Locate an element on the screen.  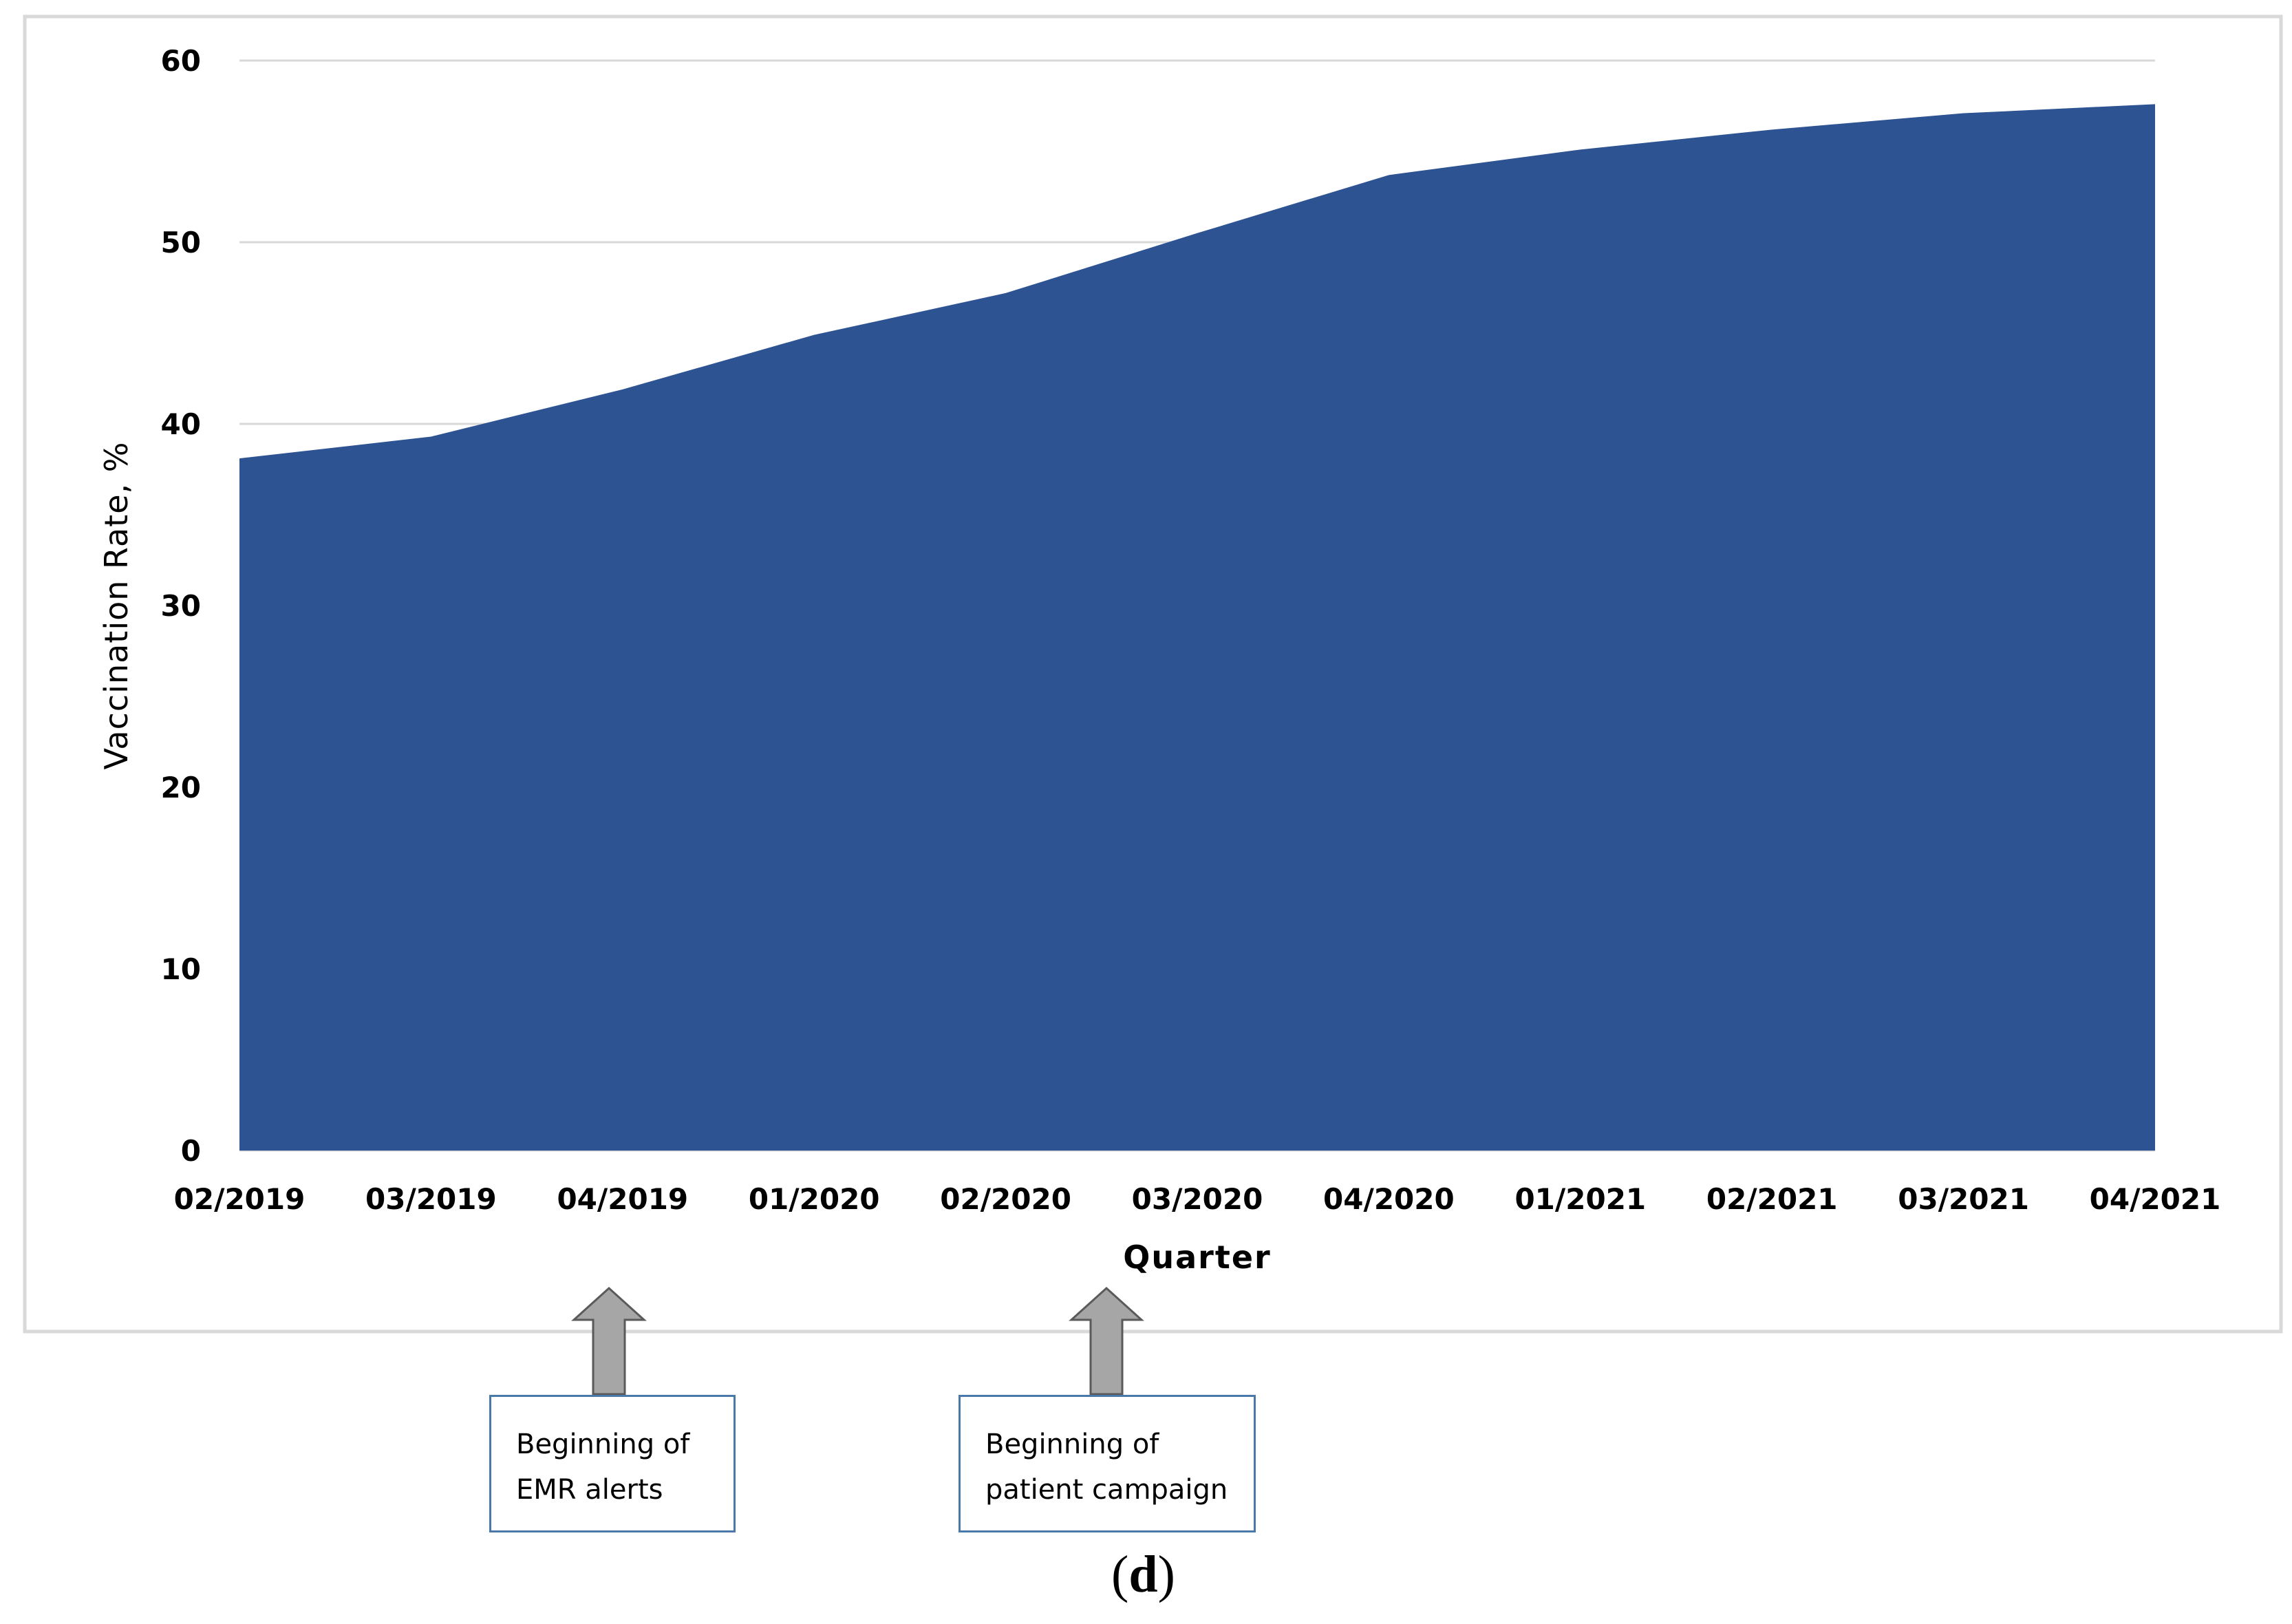
y-axis-ticks: 0 10 20 30 40 50 60 is located at coordinates (181, 606).